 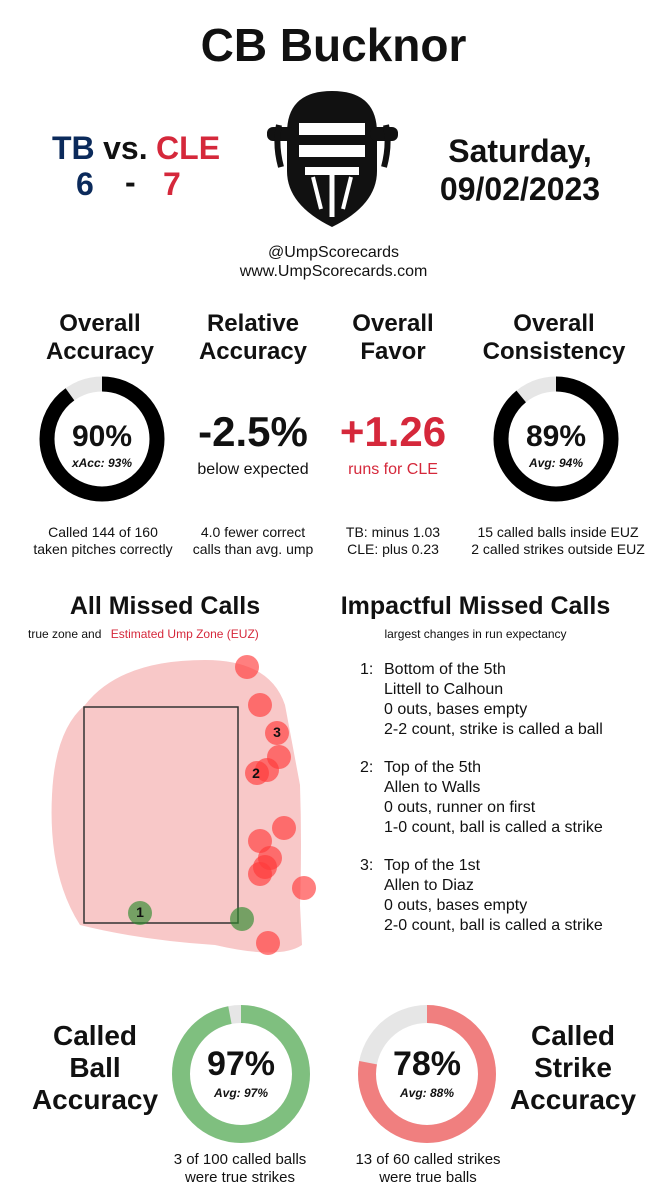 What do you see at coordinates (95, 1035) in the screenshot?
I see `called-ball-title-1: Called` at bounding box center [95, 1035].